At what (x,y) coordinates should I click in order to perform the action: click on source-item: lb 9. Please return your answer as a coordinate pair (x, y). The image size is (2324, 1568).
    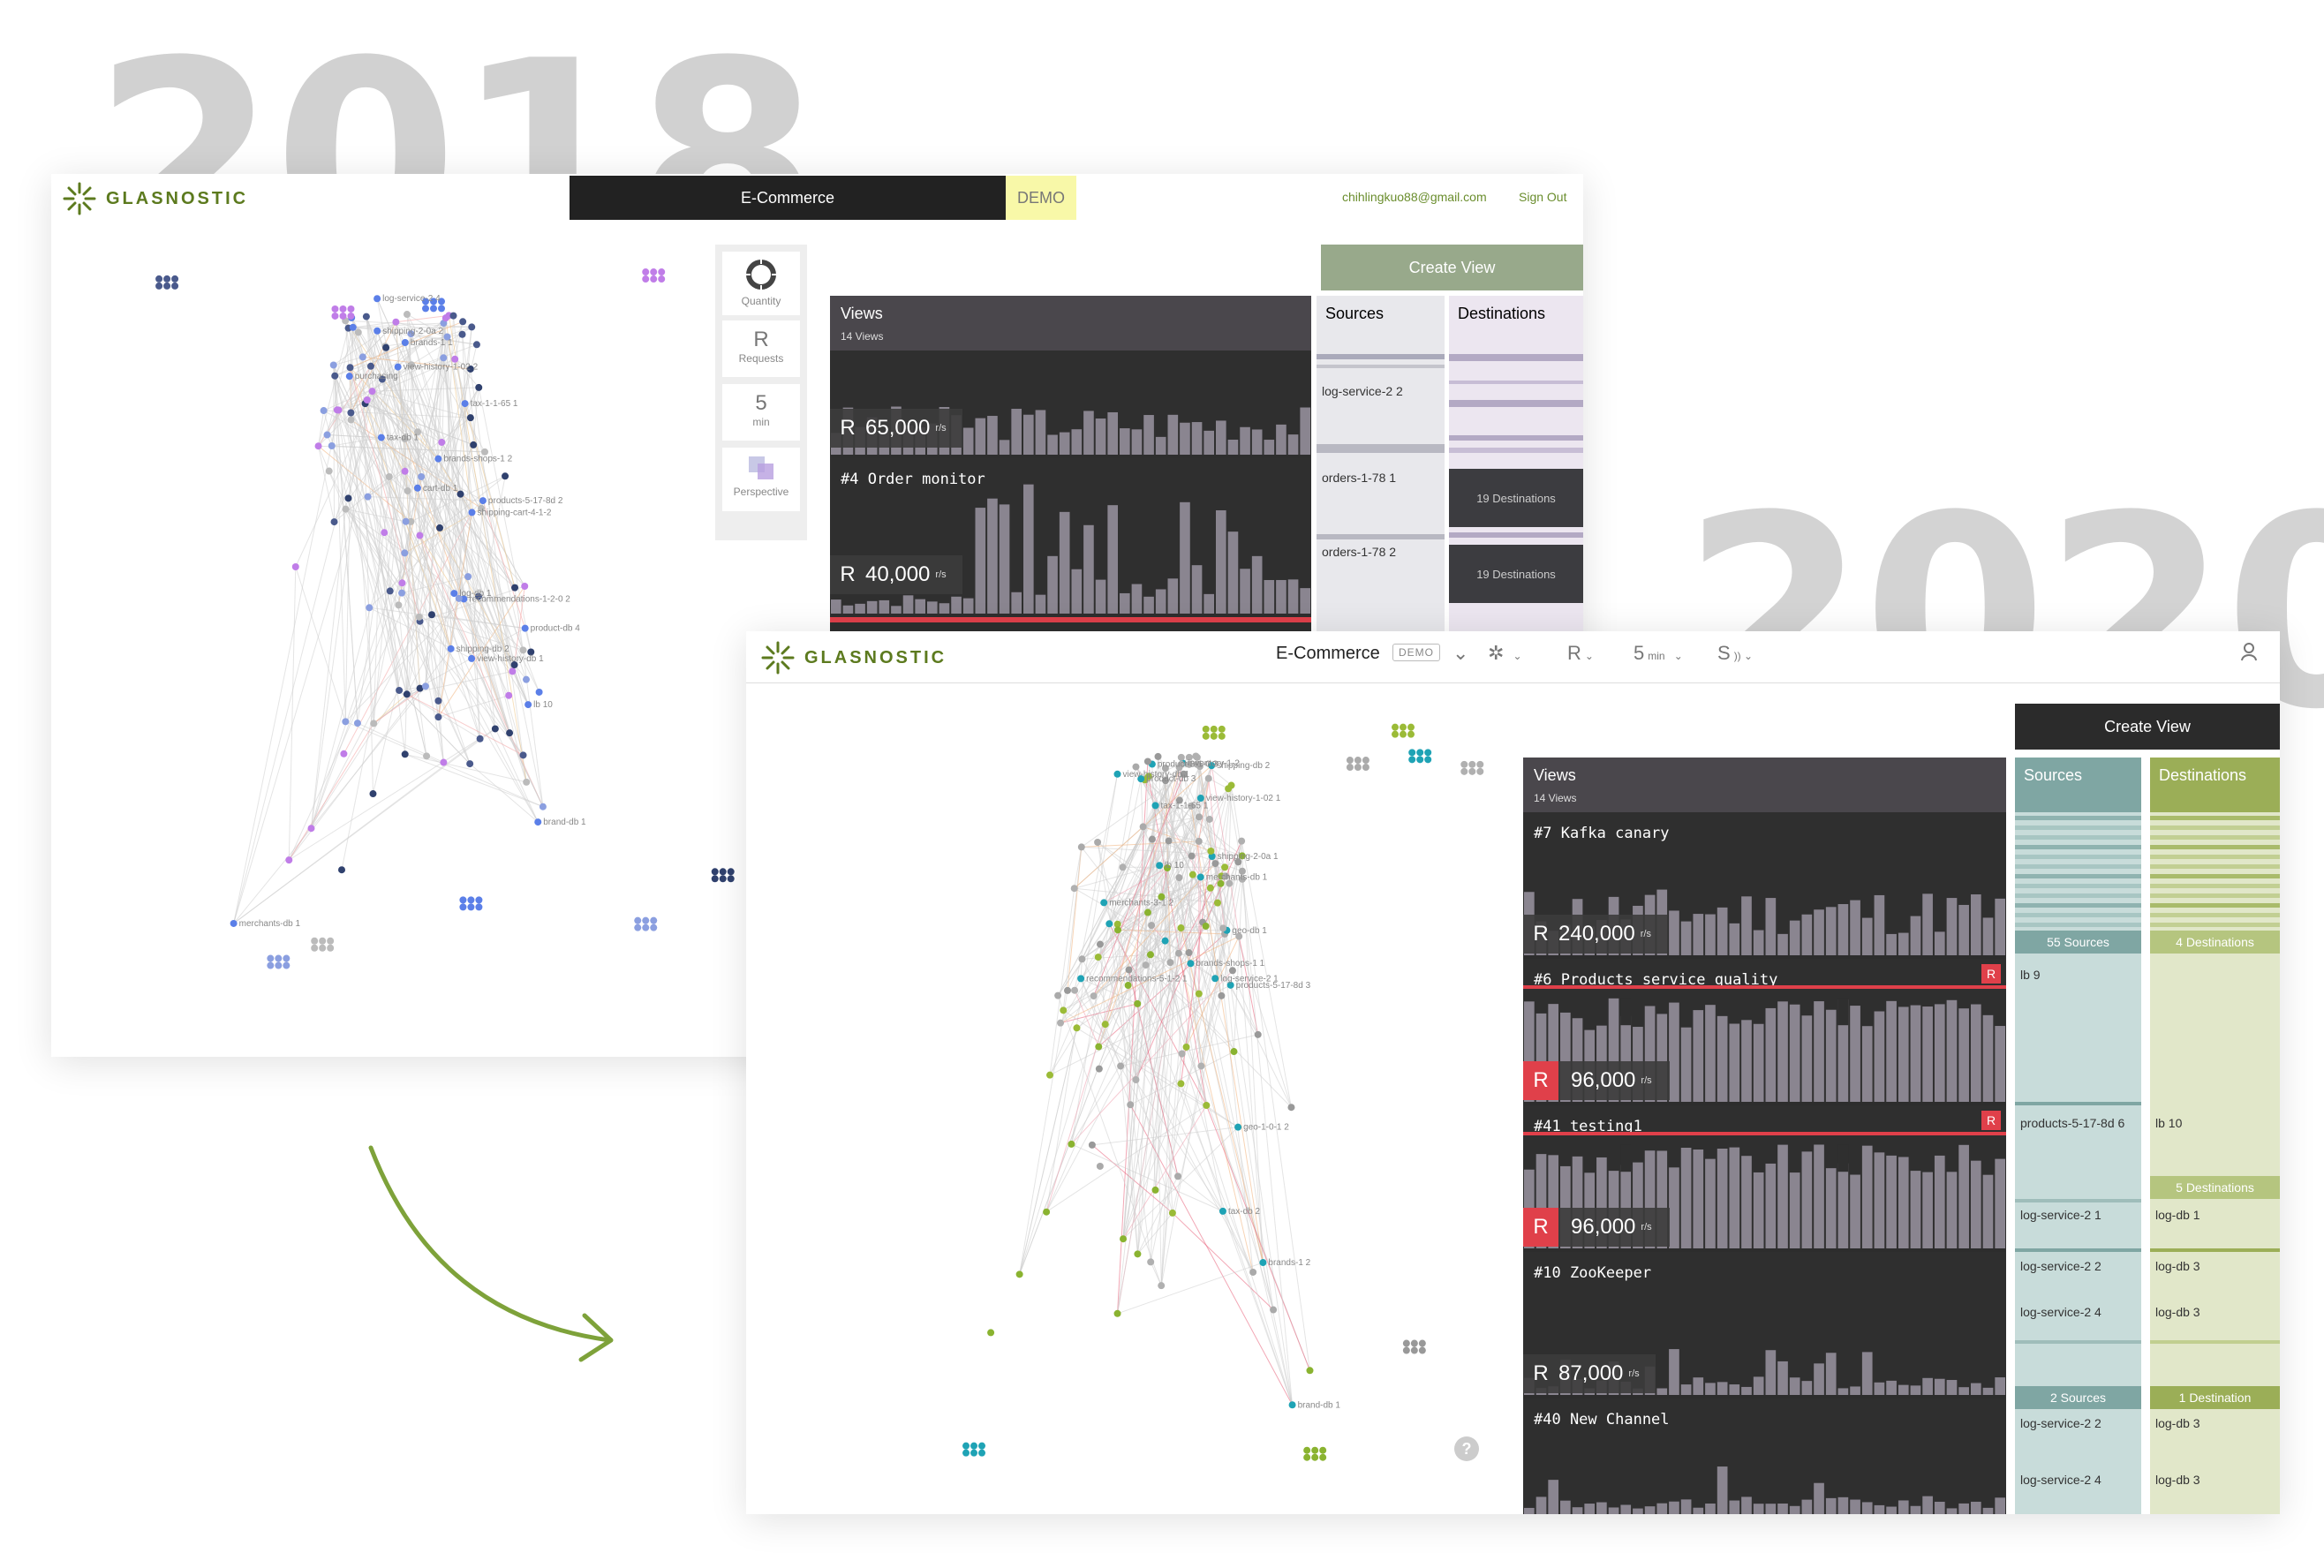
    Looking at the image, I should click on (2031, 975).